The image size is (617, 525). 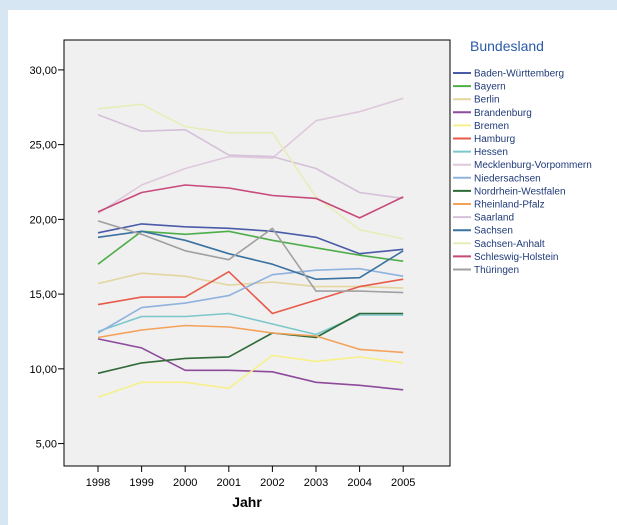 What do you see at coordinates (229, 483) in the screenshot?
I see `x-tick-label: 2001` at bounding box center [229, 483].